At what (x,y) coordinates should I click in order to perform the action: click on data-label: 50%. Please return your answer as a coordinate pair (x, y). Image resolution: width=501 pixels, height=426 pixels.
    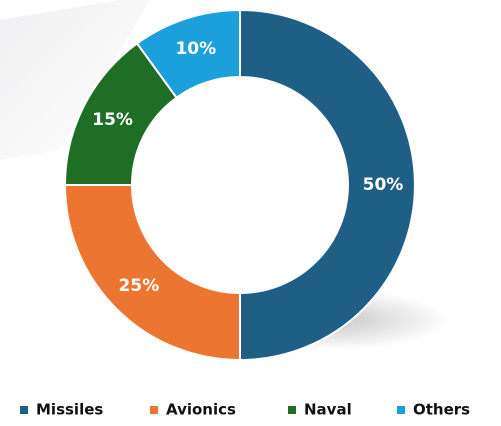
    Looking at the image, I should click on (383, 185).